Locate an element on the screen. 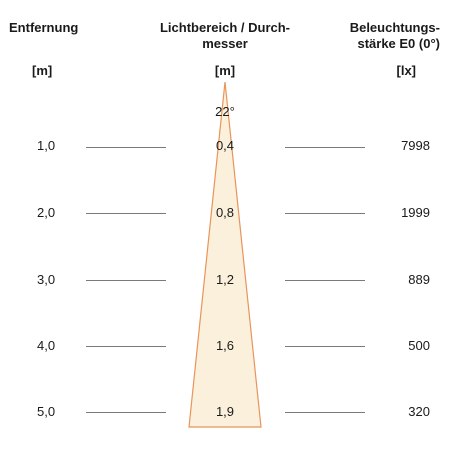  illuminance-value: 500 is located at coordinates (419, 345).